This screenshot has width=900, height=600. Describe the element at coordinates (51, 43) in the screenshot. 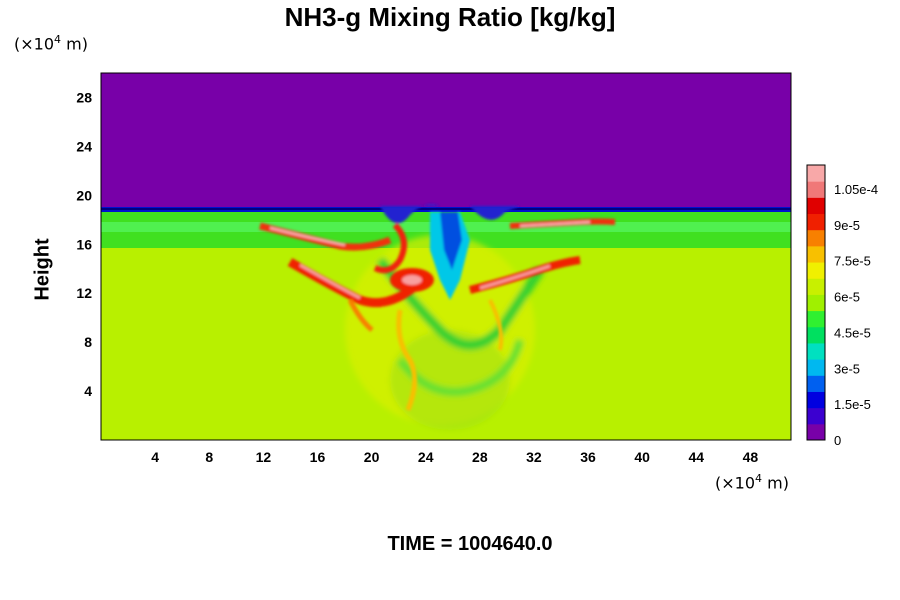

I see `y-axis-unit: (×104 m)` at that location.